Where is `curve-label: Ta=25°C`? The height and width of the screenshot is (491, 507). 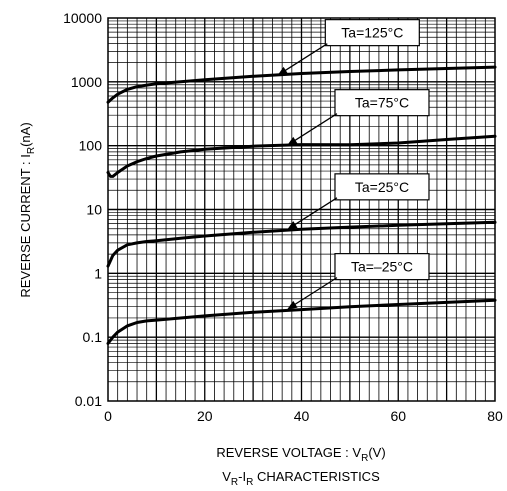
curve-label: Ta=25°C is located at coordinates (358, 201).